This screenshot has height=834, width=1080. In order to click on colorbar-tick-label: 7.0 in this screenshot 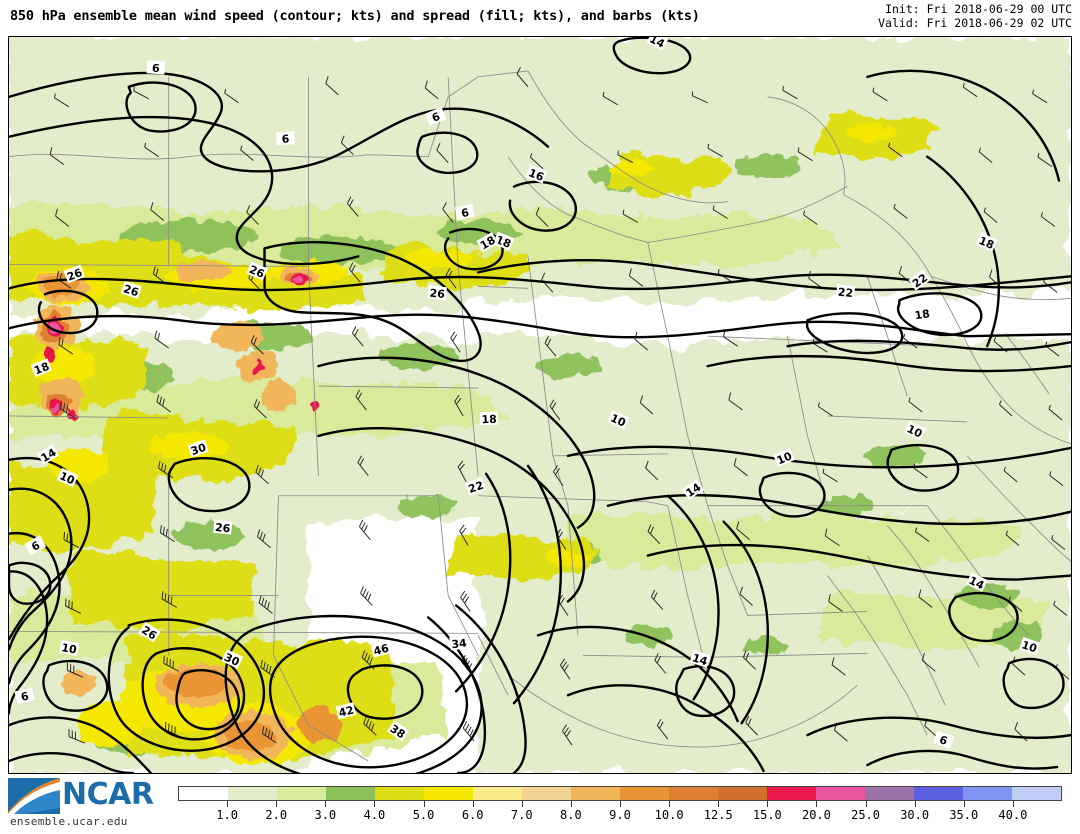, I will do `click(521, 815)`.